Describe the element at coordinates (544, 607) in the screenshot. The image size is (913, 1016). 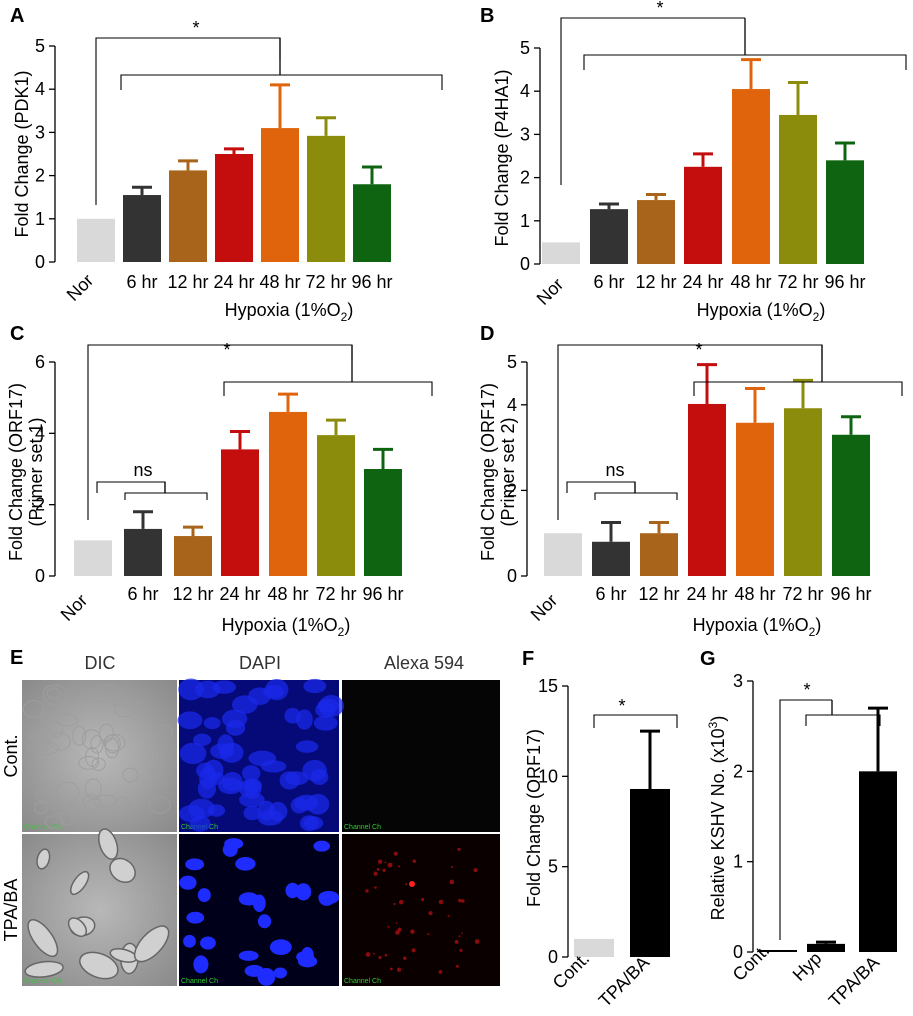
I see `panel-d-x-label-nor: Nor` at that location.